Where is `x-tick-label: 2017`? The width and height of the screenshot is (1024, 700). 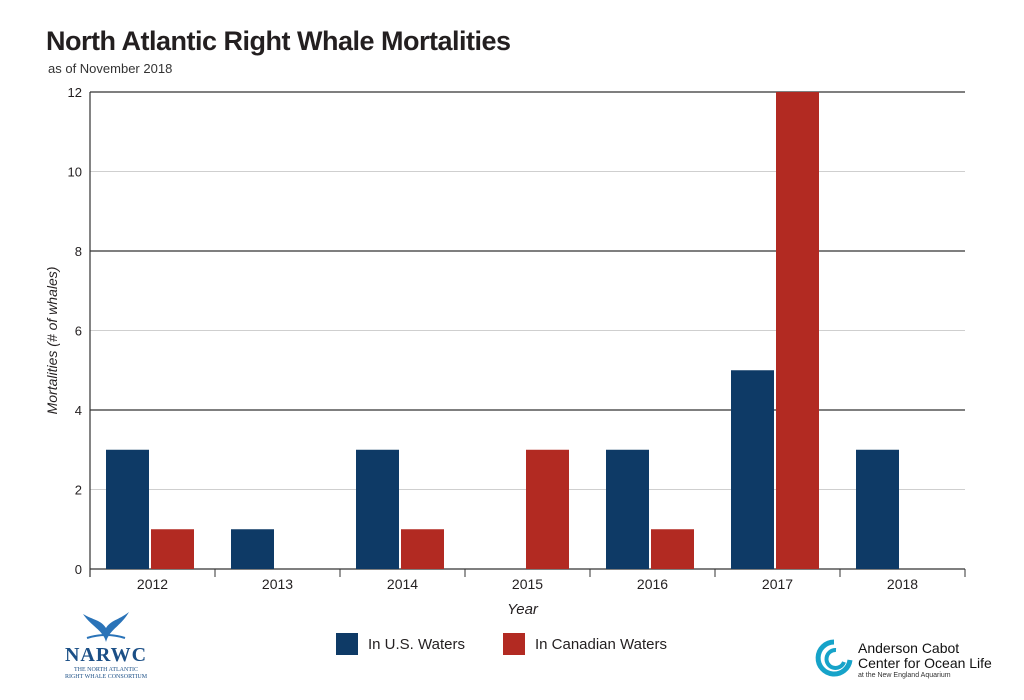 x-tick-label: 2017 is located at coordinates (777, 584).